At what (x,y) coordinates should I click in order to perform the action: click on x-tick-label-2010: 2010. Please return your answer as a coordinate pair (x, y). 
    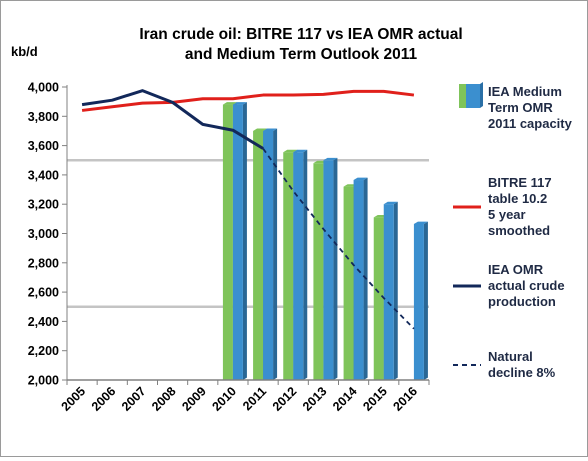
    Looking at the image, I should click on (224, 399).